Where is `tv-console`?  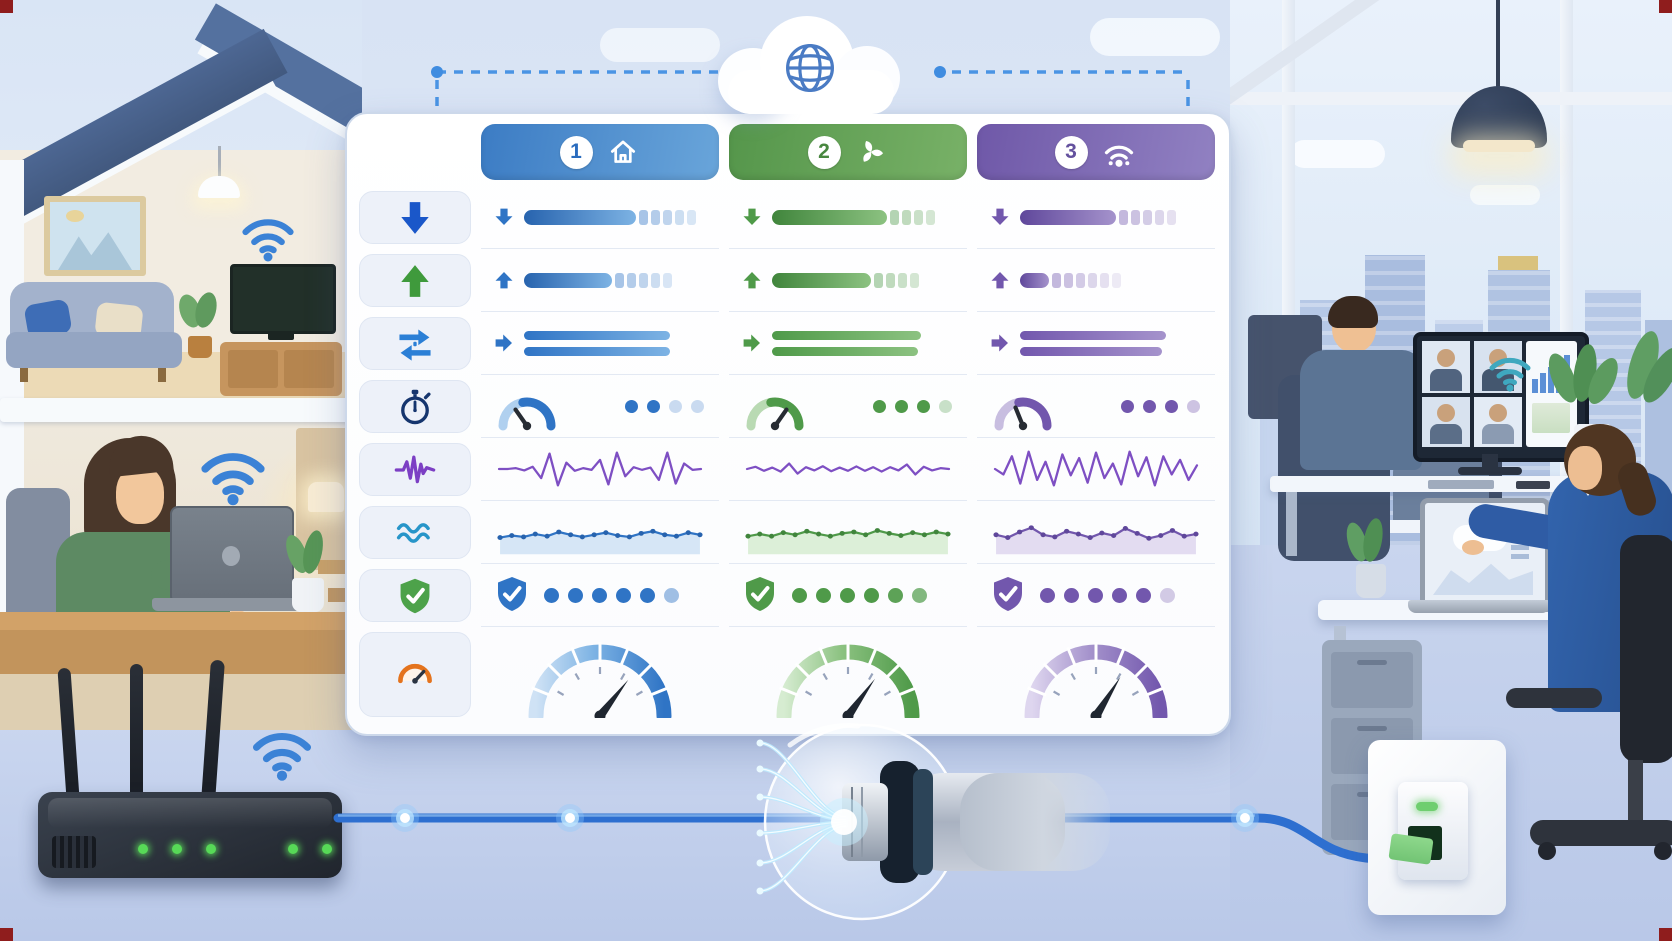
tv-console is located at coordinates (281, 369).